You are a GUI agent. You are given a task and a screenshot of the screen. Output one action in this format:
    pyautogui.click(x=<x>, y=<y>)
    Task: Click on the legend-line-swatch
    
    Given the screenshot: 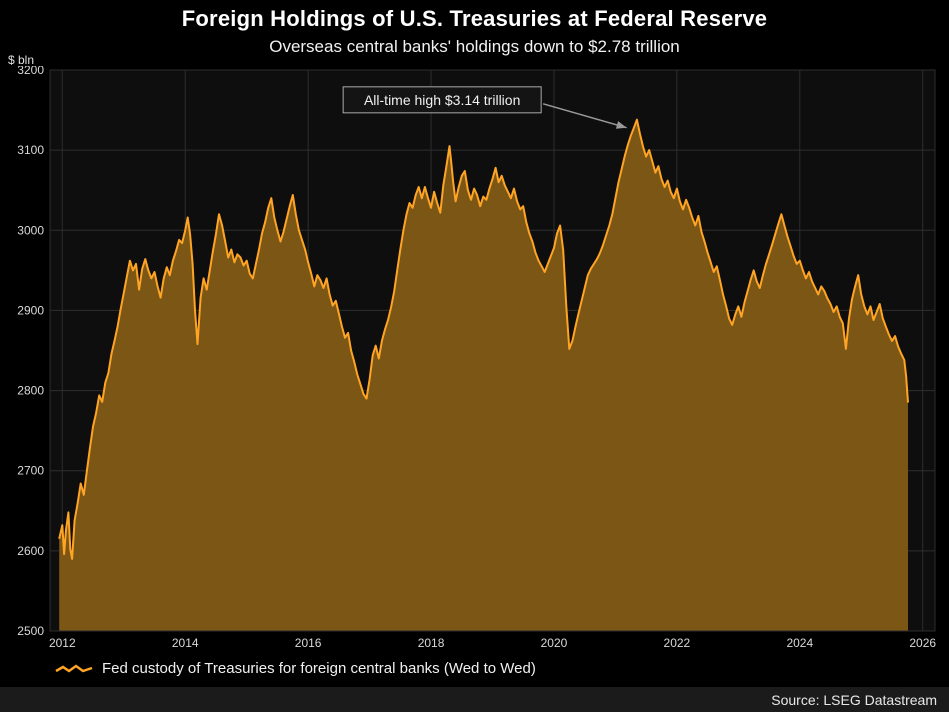 What is the action you would take?
    pyautogui.click(x=74, y=668)
    